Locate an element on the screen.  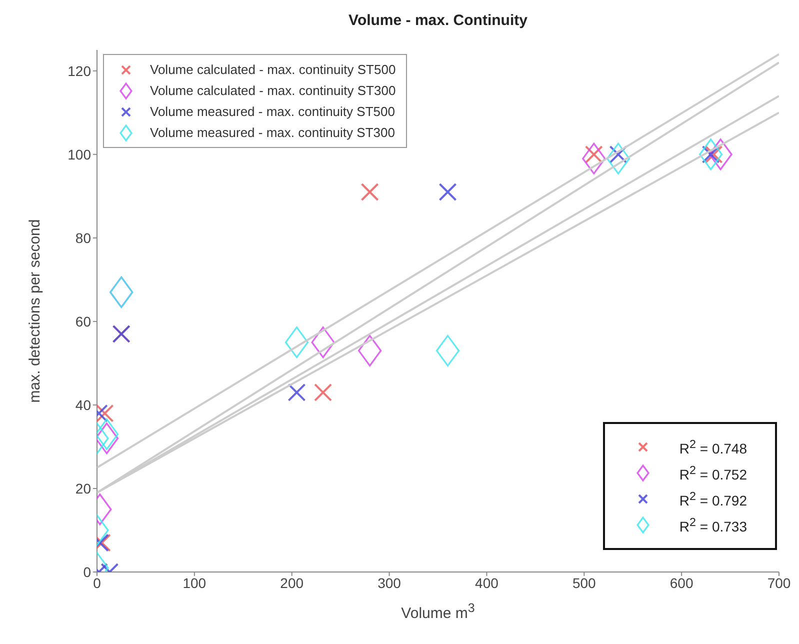
legend-label: Volume measured - max. continuity ST500 is located at coordinates (272, 111).